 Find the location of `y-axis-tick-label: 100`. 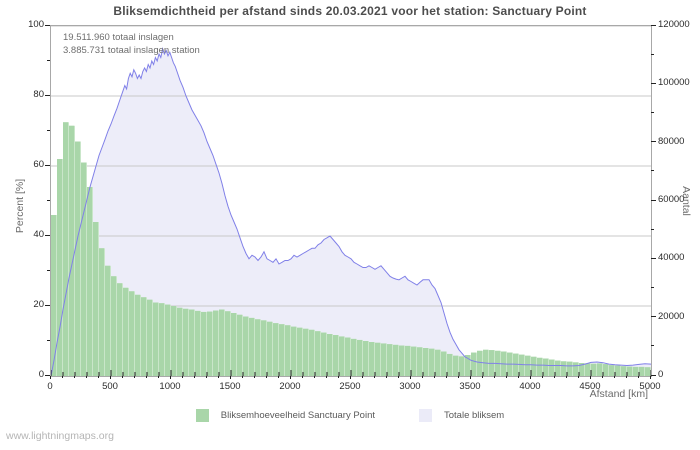

y-axis-tick-label: 100 is located at coordinates (36, 24).